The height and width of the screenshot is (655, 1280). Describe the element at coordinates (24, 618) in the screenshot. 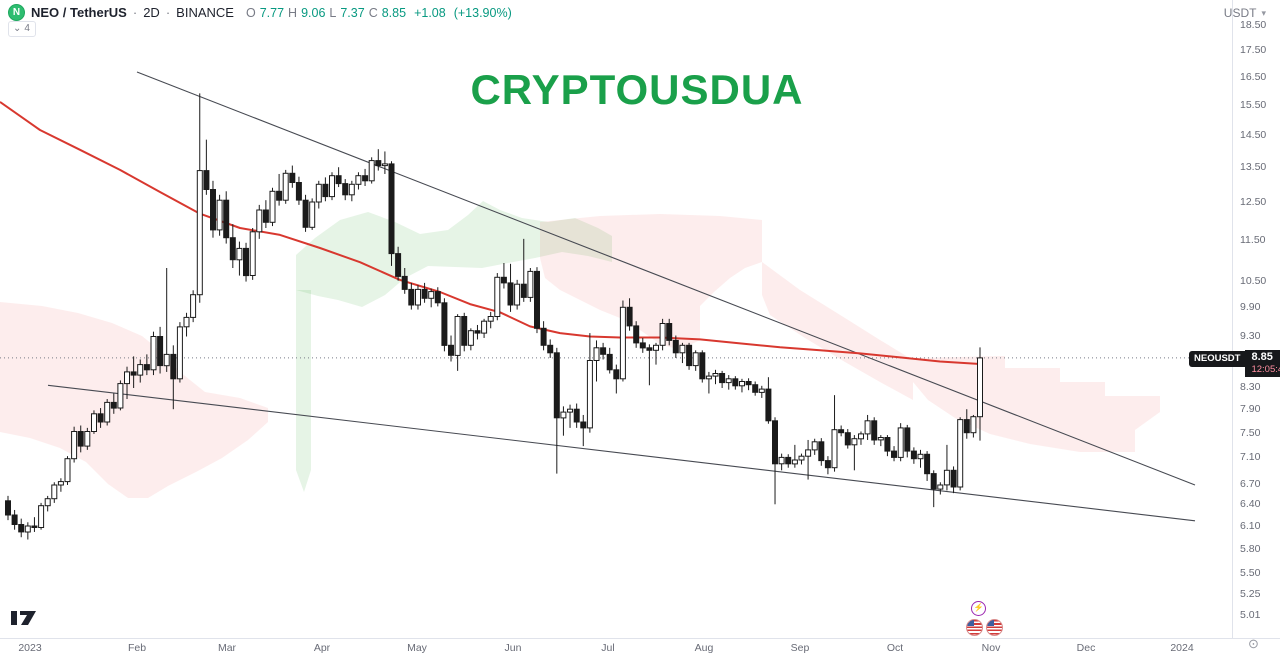

I see `tradingview-logo-icon` at that location.